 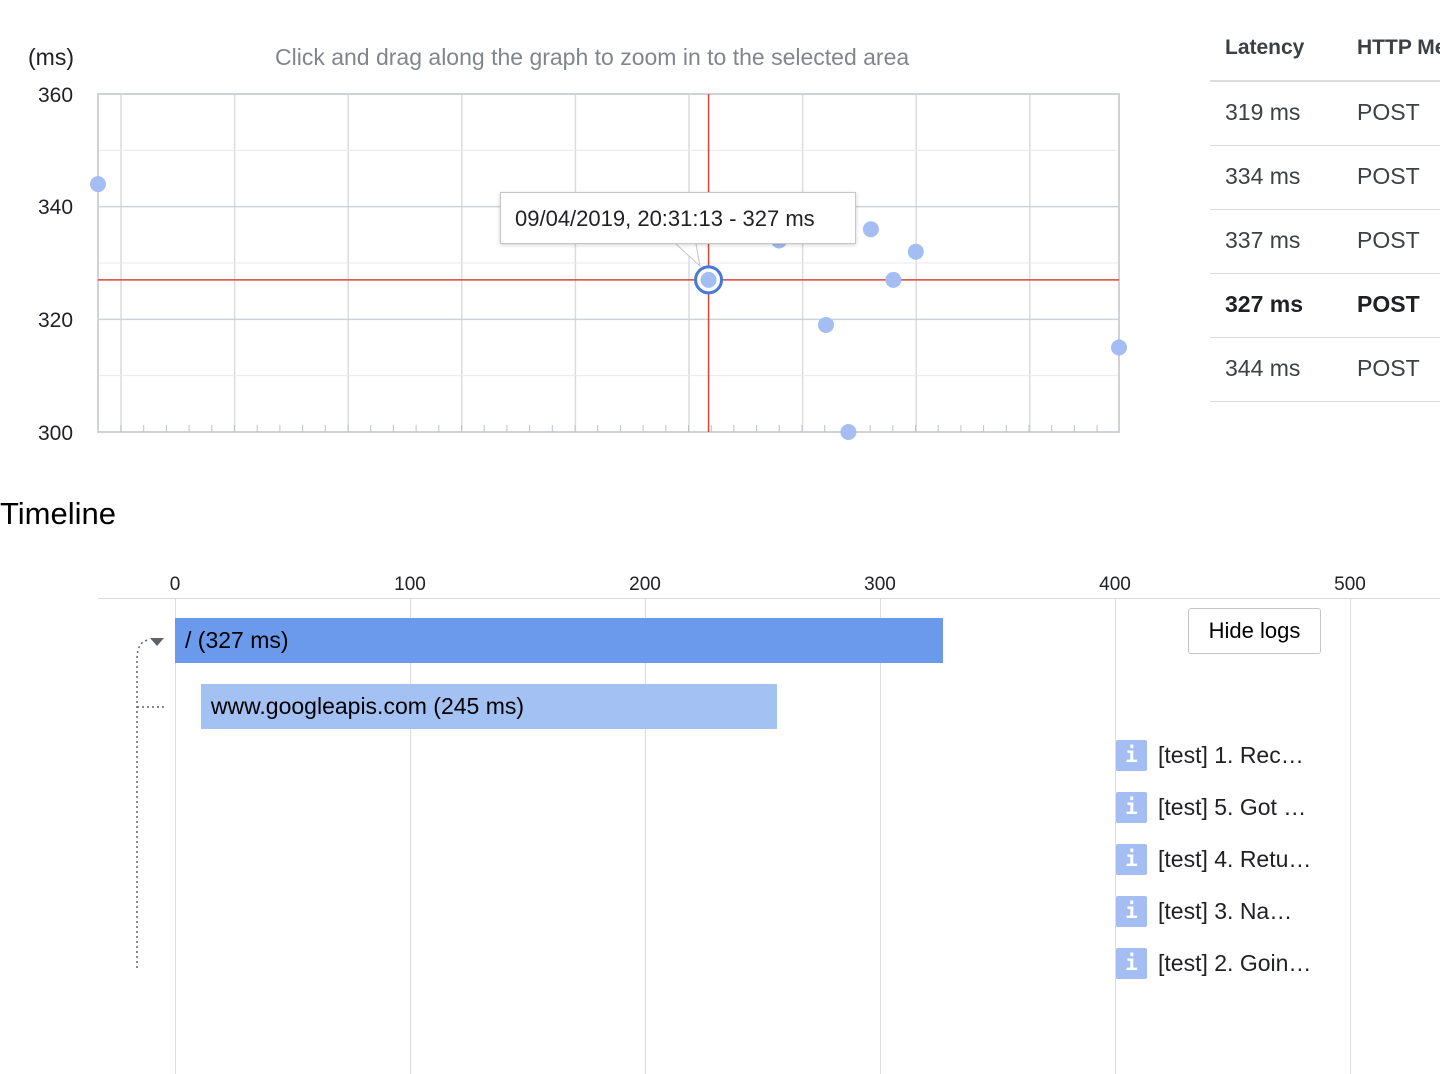 I want to click on tooltip-pointer, so click(x=688, y=255).